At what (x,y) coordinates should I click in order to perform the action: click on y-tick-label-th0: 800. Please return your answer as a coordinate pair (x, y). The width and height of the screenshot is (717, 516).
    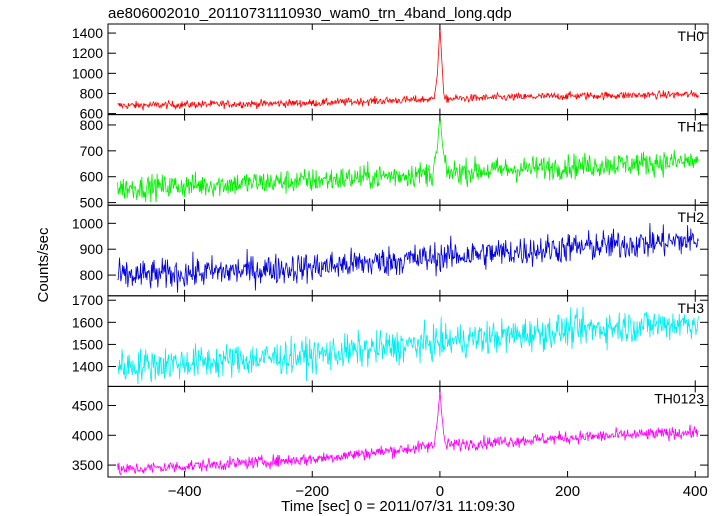
    Looking at the image, I should click on (92, 93).